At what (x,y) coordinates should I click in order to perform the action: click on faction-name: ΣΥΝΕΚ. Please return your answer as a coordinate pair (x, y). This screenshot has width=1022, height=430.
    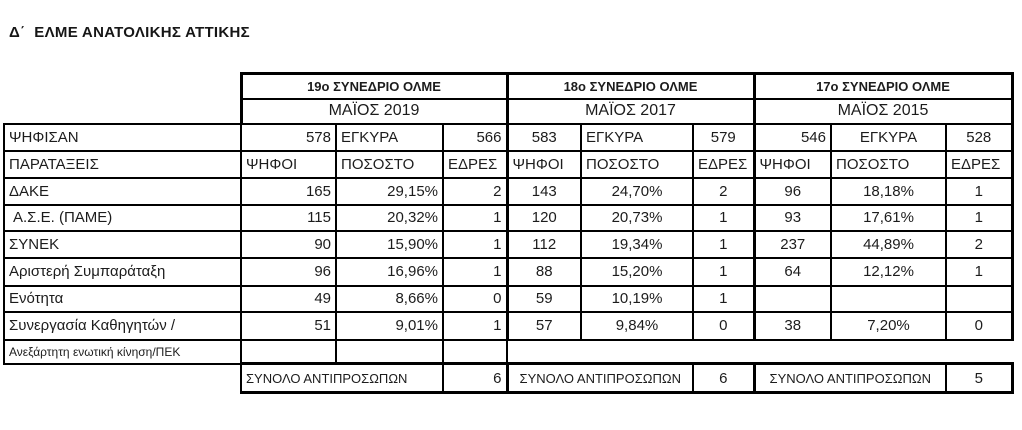
    Looking at the image, I should click on (122, 244).